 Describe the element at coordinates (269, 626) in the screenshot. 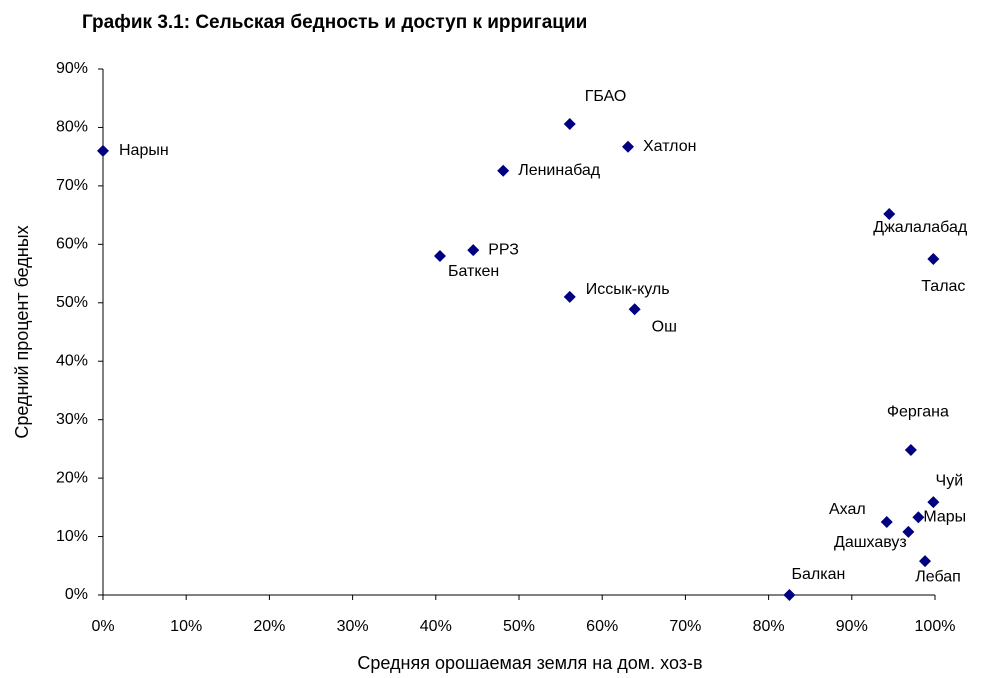

I see `x-tick-label: 20%` at that location.